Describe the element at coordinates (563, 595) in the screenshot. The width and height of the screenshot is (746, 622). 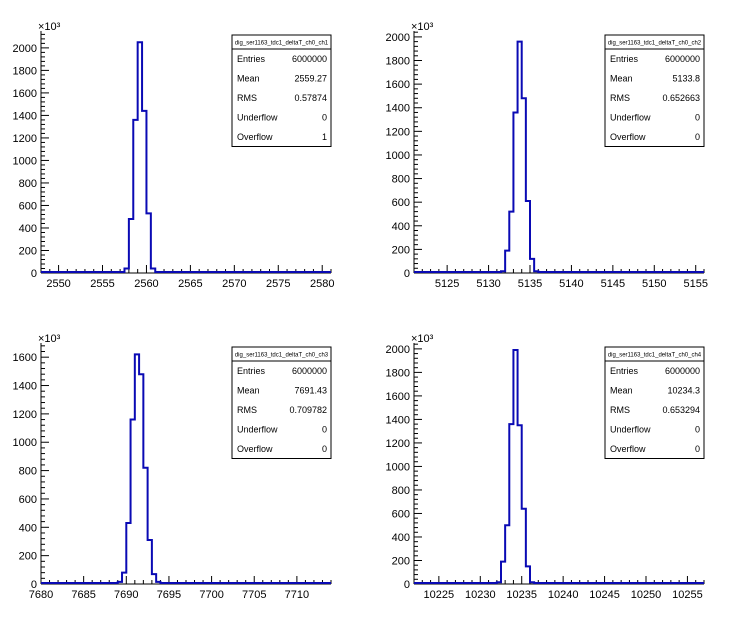
I see `x-tick-label: 10240` at that location.